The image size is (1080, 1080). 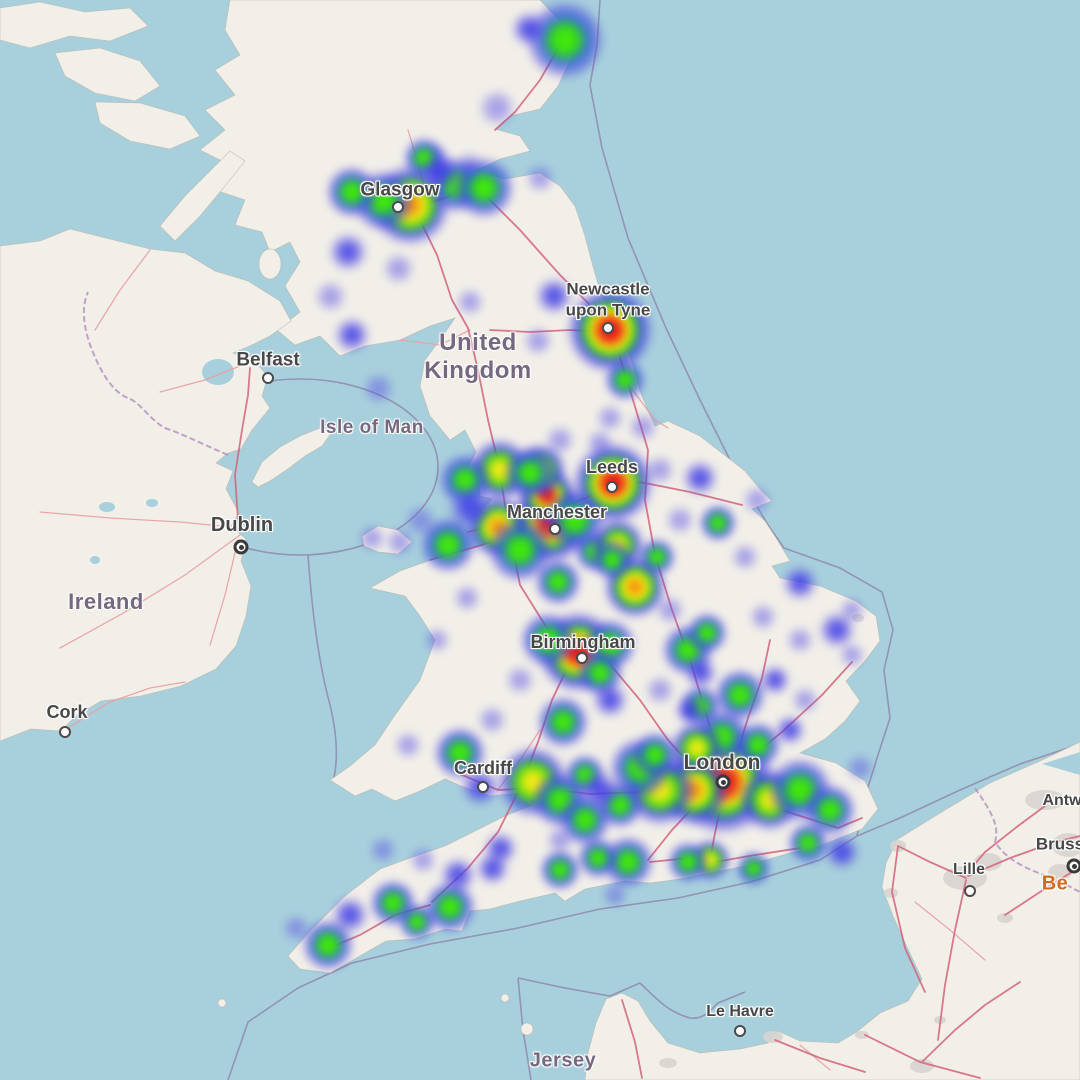 What do you see at coordinates (968, 790) in the screenshot?
I see `maritime-line-belgium` at bounding box center [968, 790].